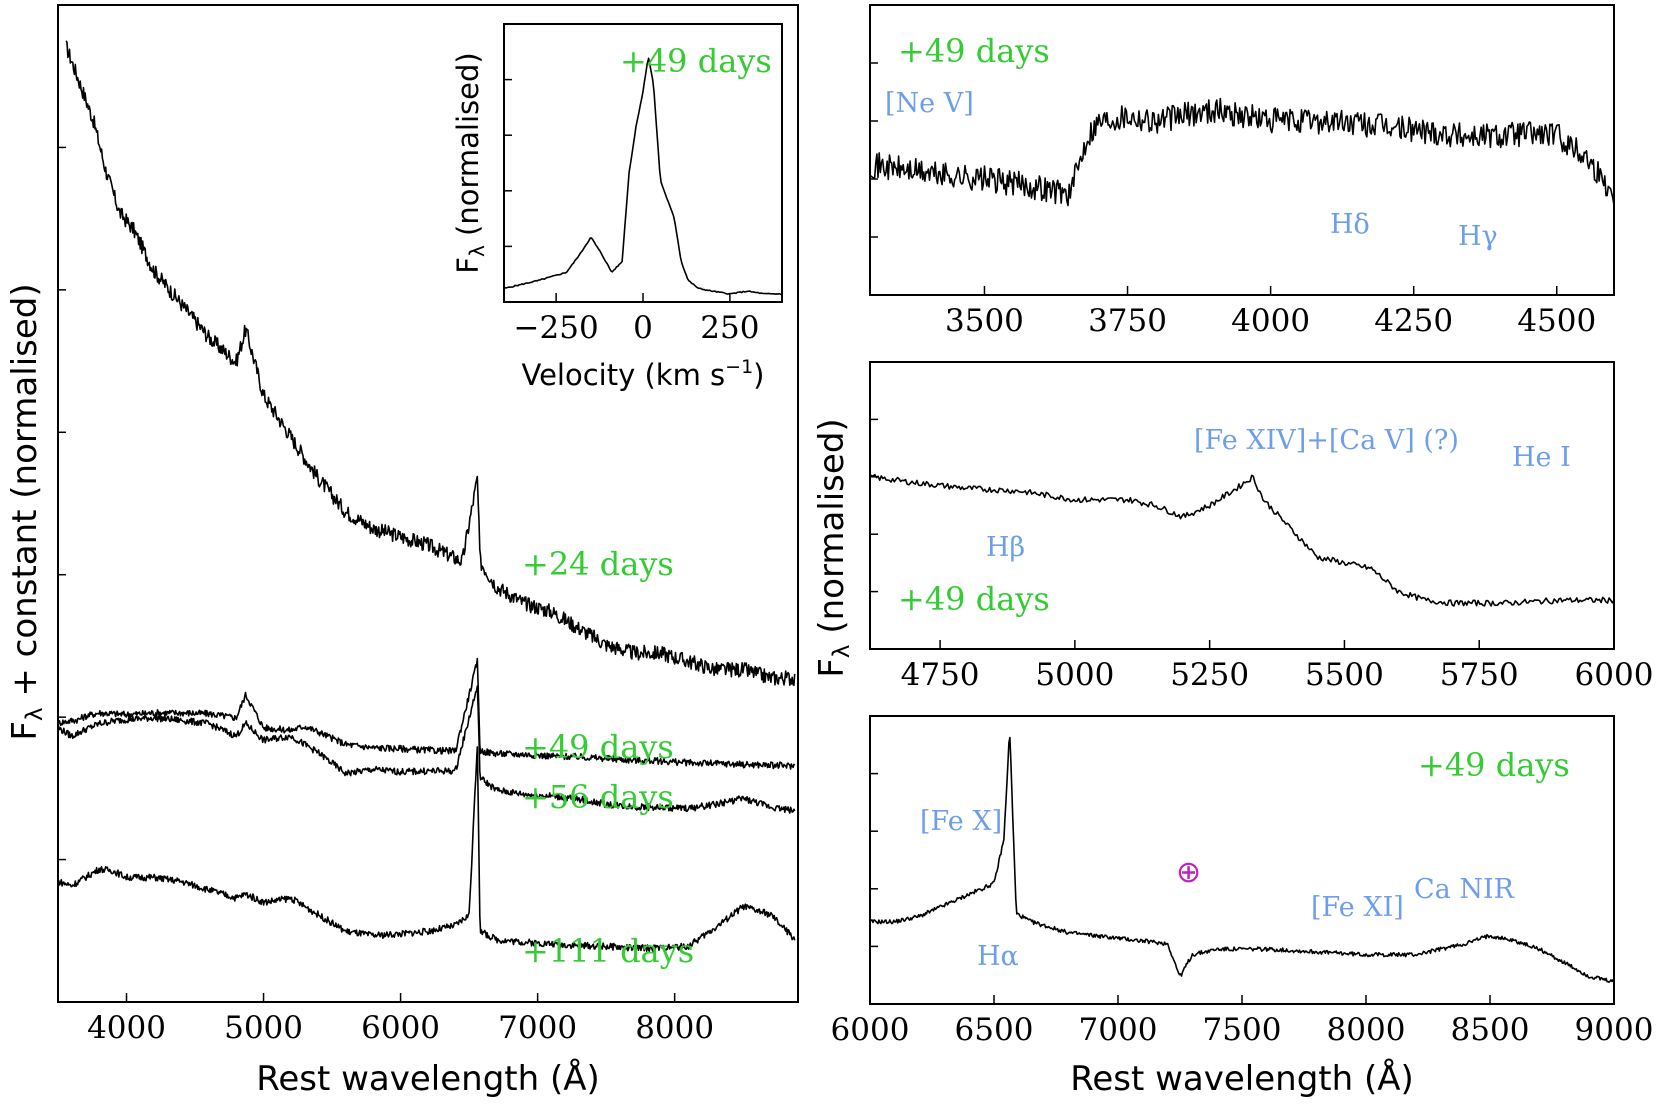 The height and width of the screenshot is (1107, 1661). What do you see at coordinates (1464, 889) in the screenshot?
I see `line-id-ca-nir: Ca NIR` at bounding box center [1464, 889].